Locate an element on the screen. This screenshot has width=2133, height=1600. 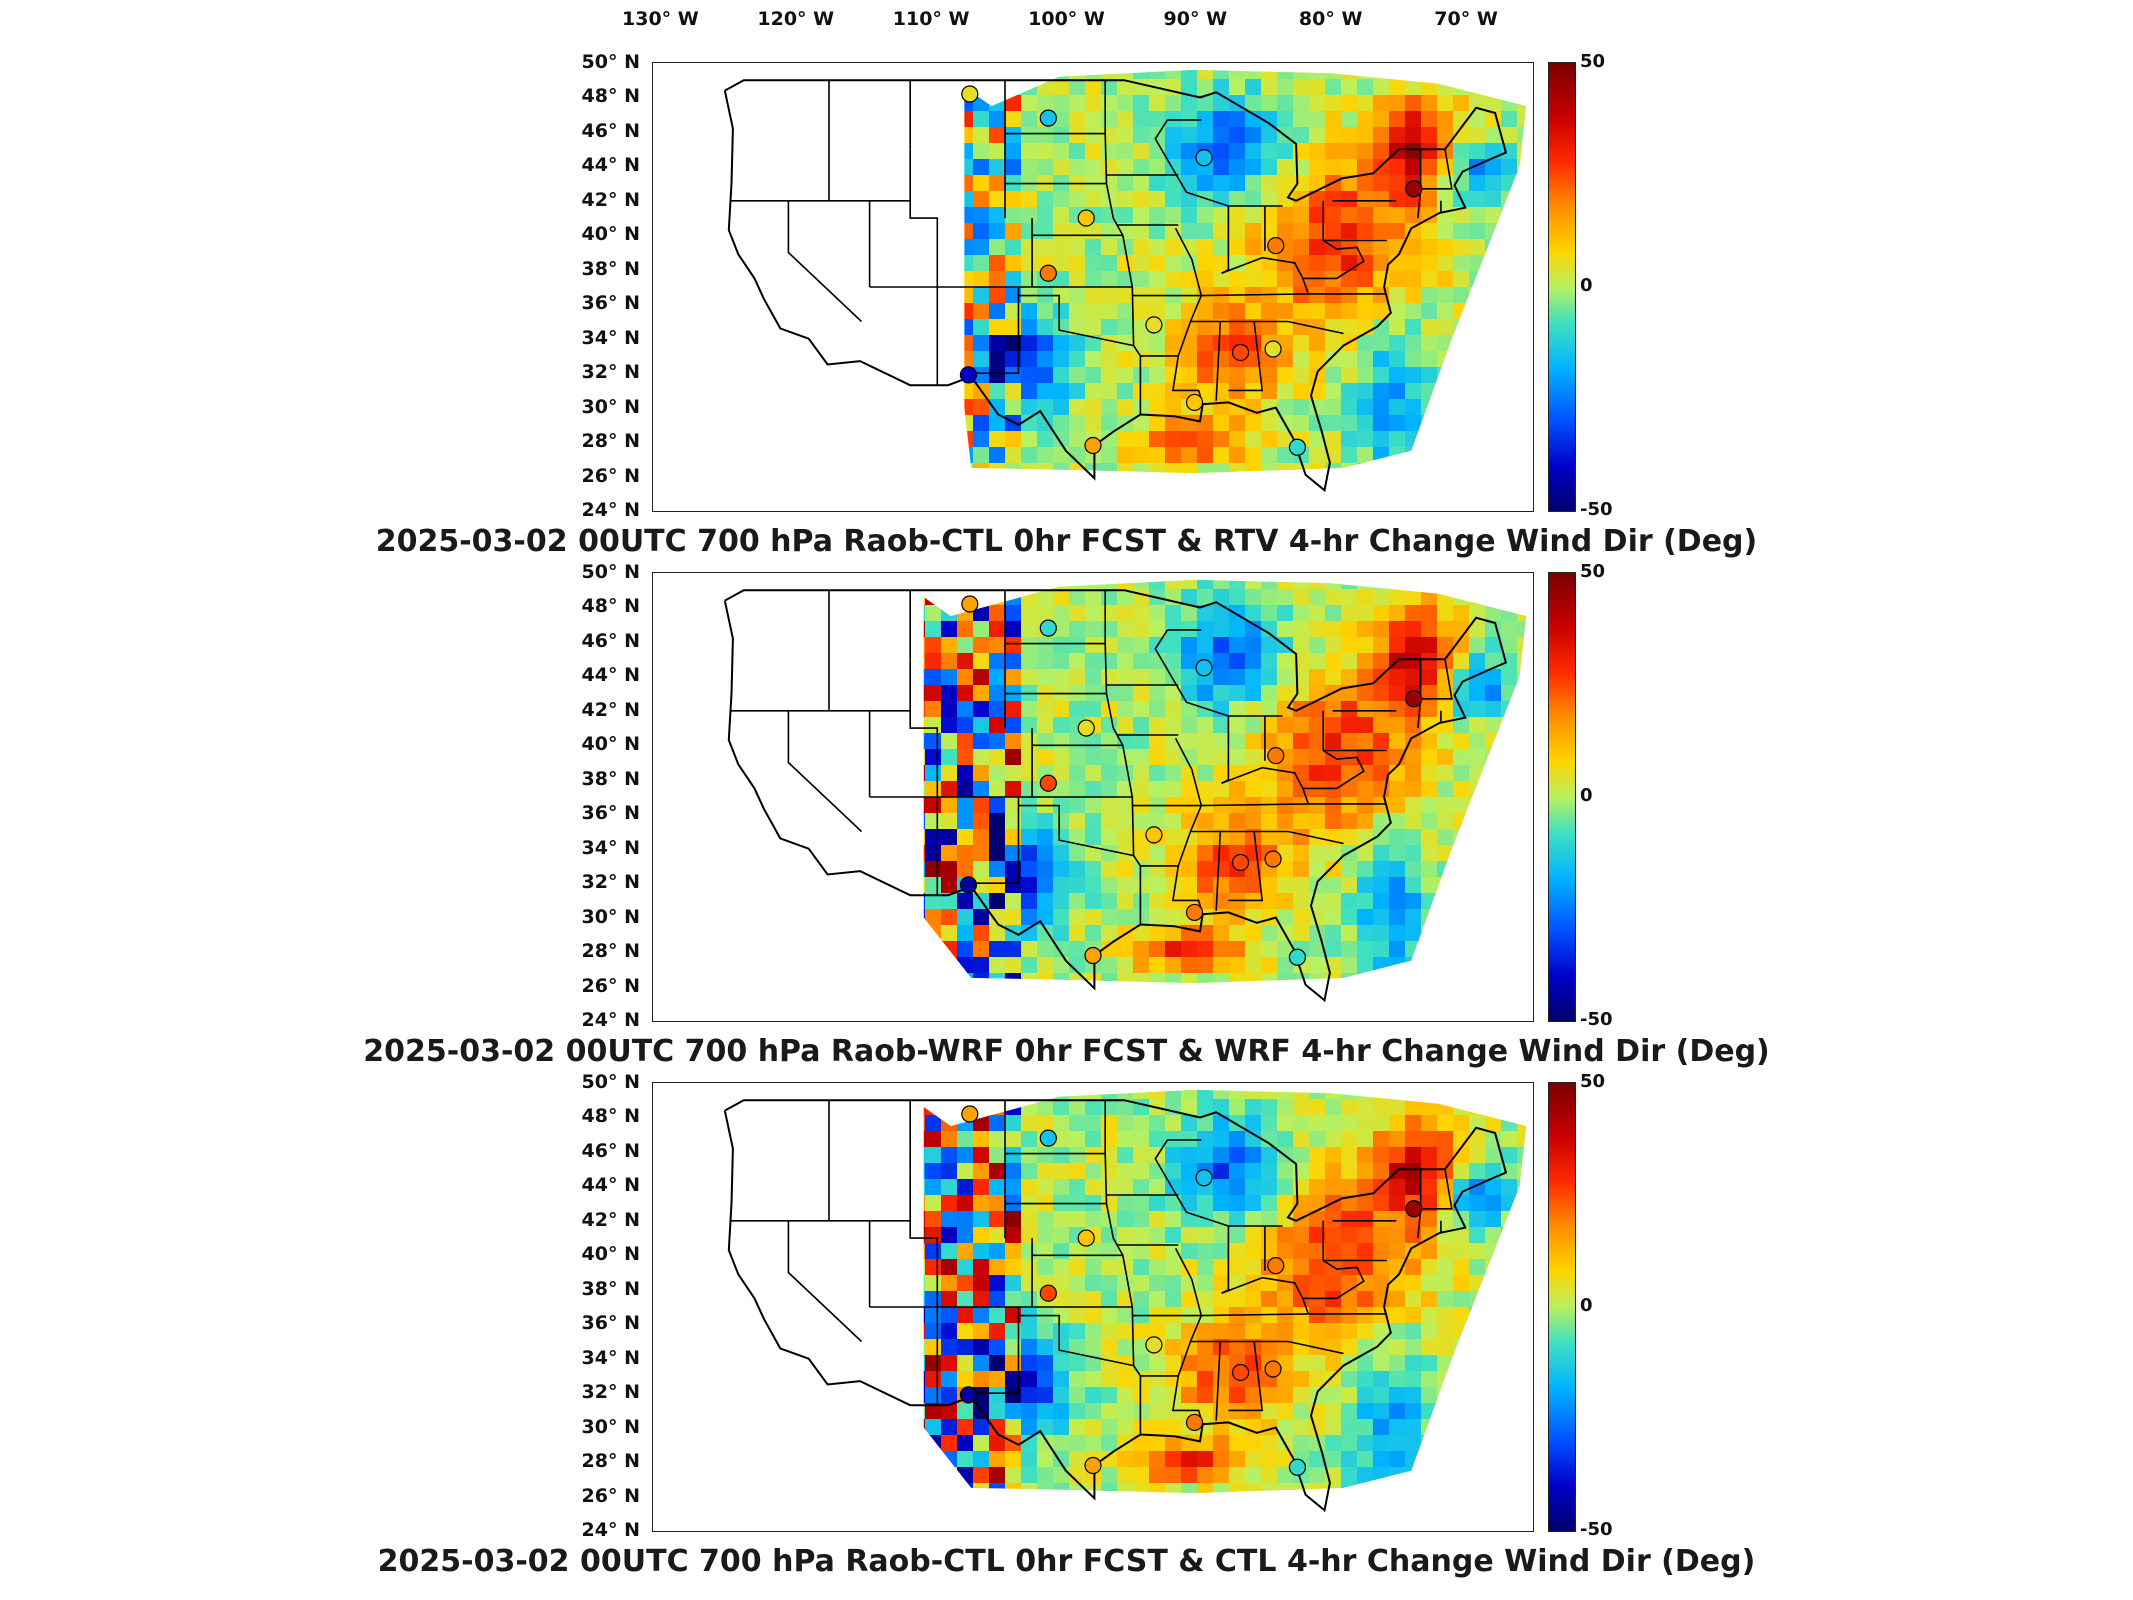
latitude-tick-label: 26° N is located at coordinates (610, 475).